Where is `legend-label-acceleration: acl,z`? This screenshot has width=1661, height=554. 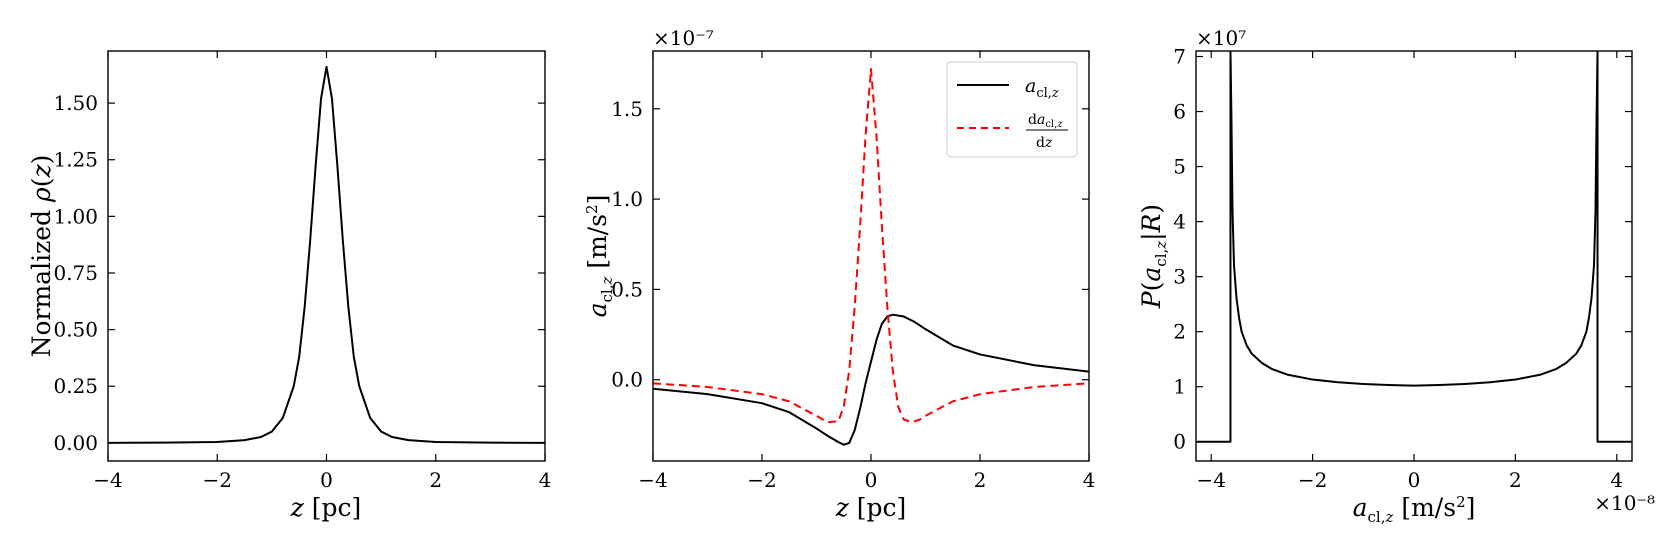 legend-label-acceleration: acl,z is located at coordinates (1042, 88).